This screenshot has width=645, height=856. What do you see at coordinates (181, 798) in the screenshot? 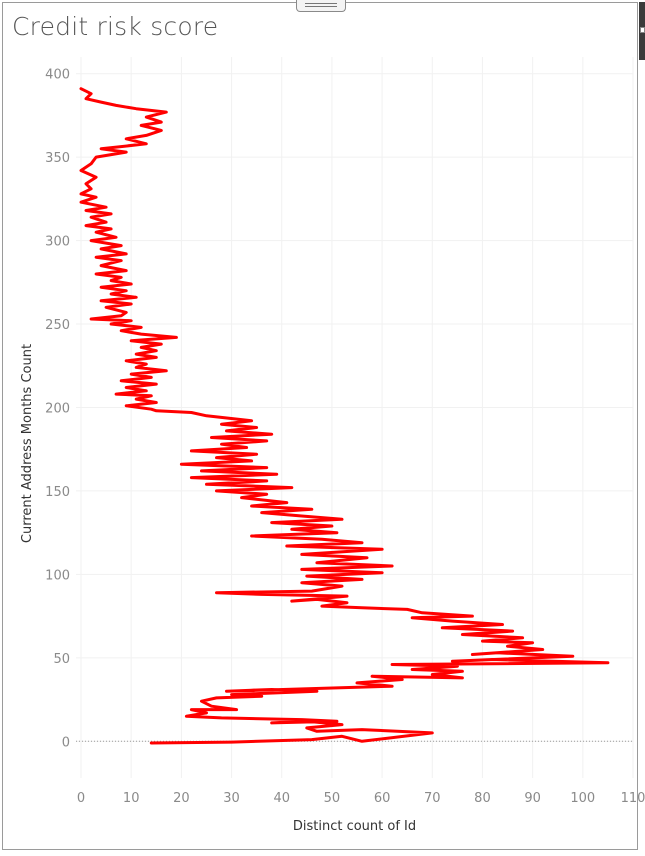
I see `x-tick-label: 20` at bounding box center [181, 798].